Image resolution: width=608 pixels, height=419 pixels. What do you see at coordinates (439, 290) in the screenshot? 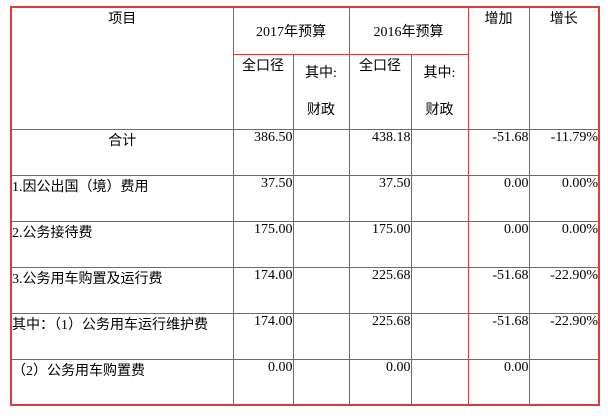
I see `row-vehicle-total-2016-fiscal` at bounding box center [439, 290].